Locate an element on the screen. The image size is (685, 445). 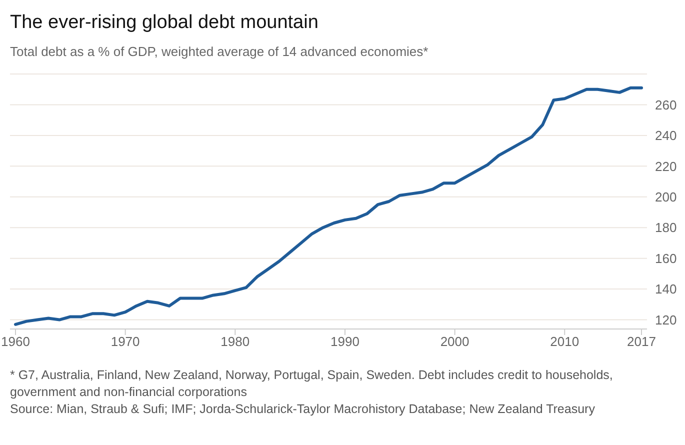
x-tick-label: 1990 is located at coordinates (345, 342).